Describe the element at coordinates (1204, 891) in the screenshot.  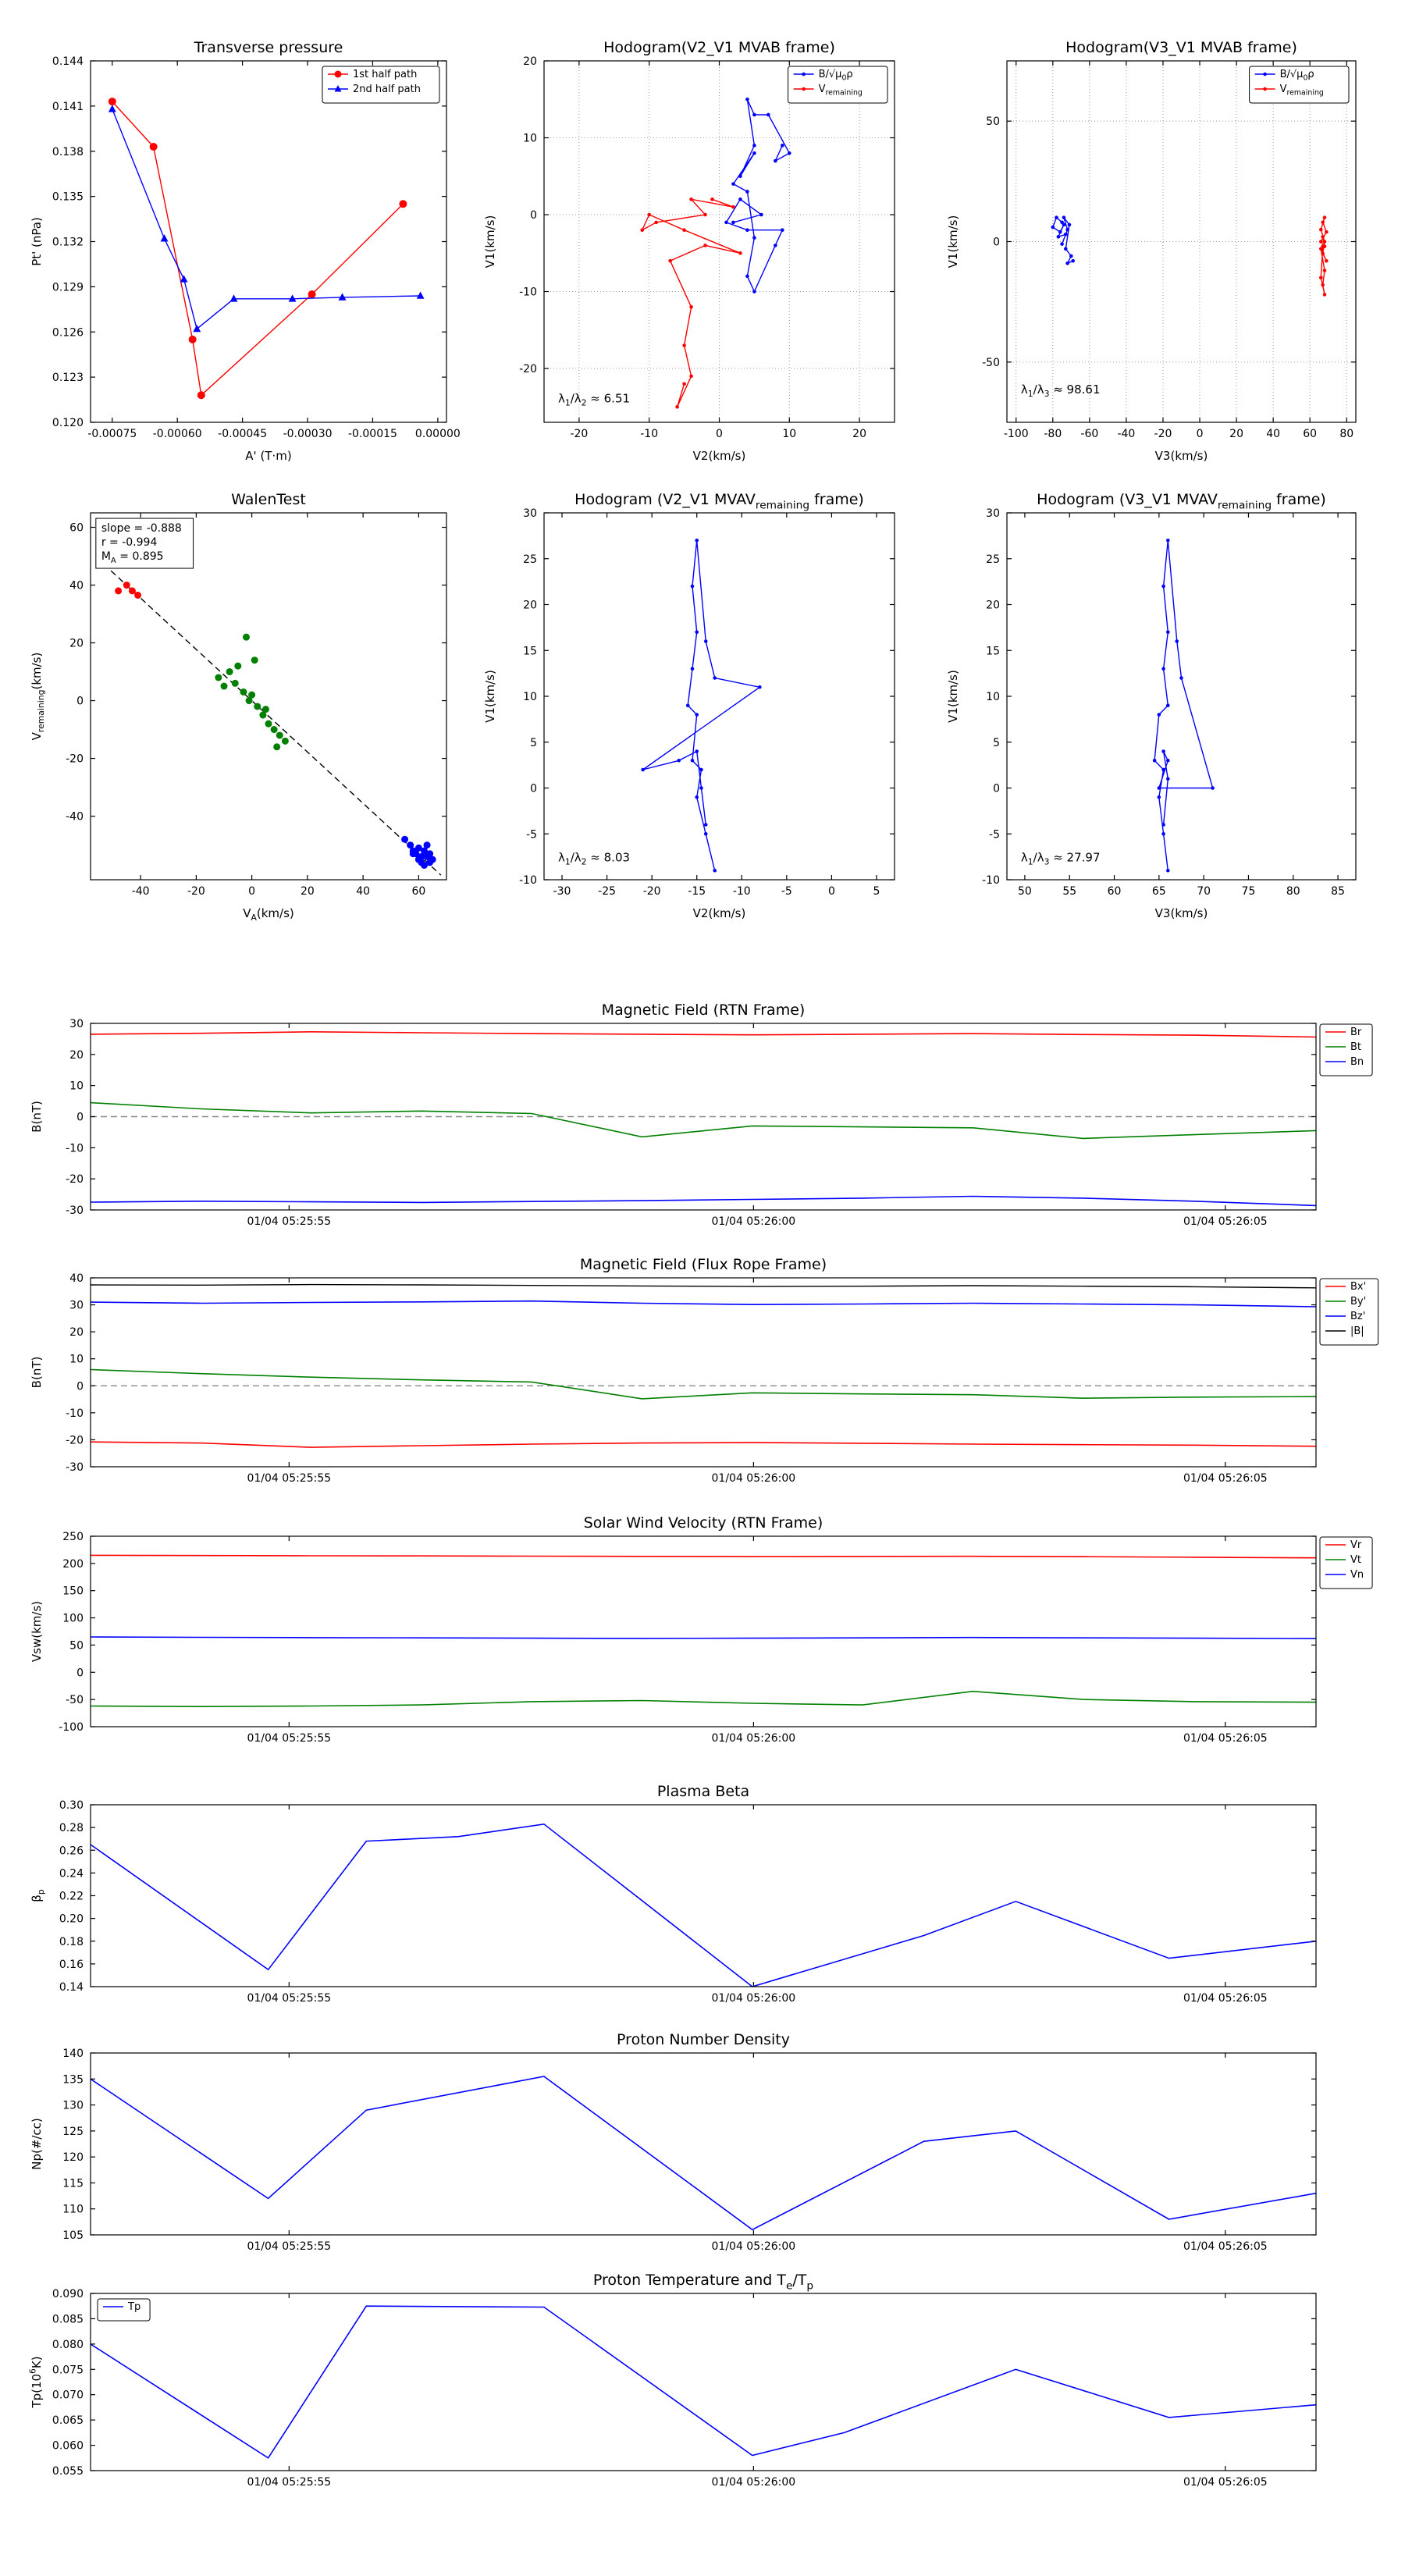
I see `svg-text: 70` at that location.